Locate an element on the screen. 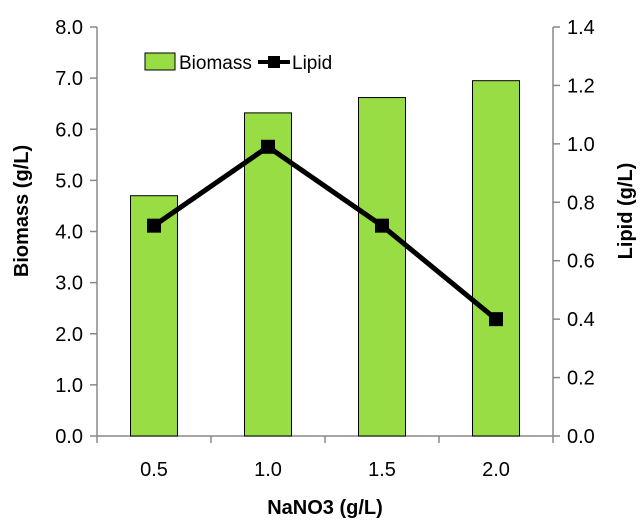 This screenshot has width=640, height=524. y-tick-label: 4.0 is located at coordinates (69, 233).